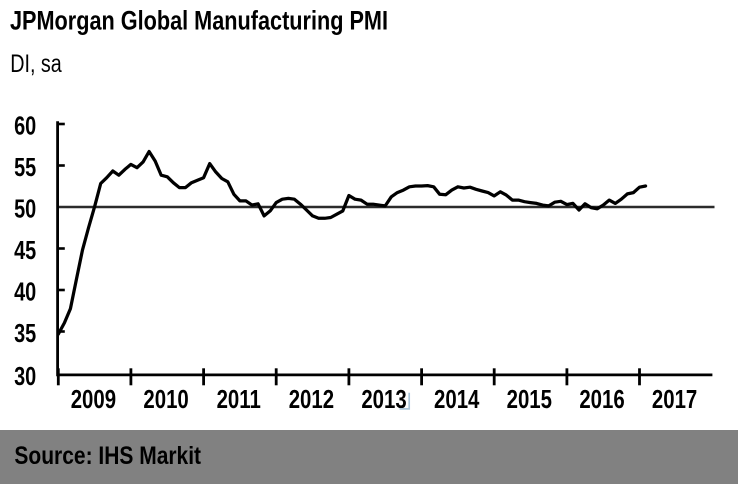 This screenshot has height=484, width=738. Describe the element at coordinates (25, 208) in the screenshot. I see `svg-text: 50` at that location.